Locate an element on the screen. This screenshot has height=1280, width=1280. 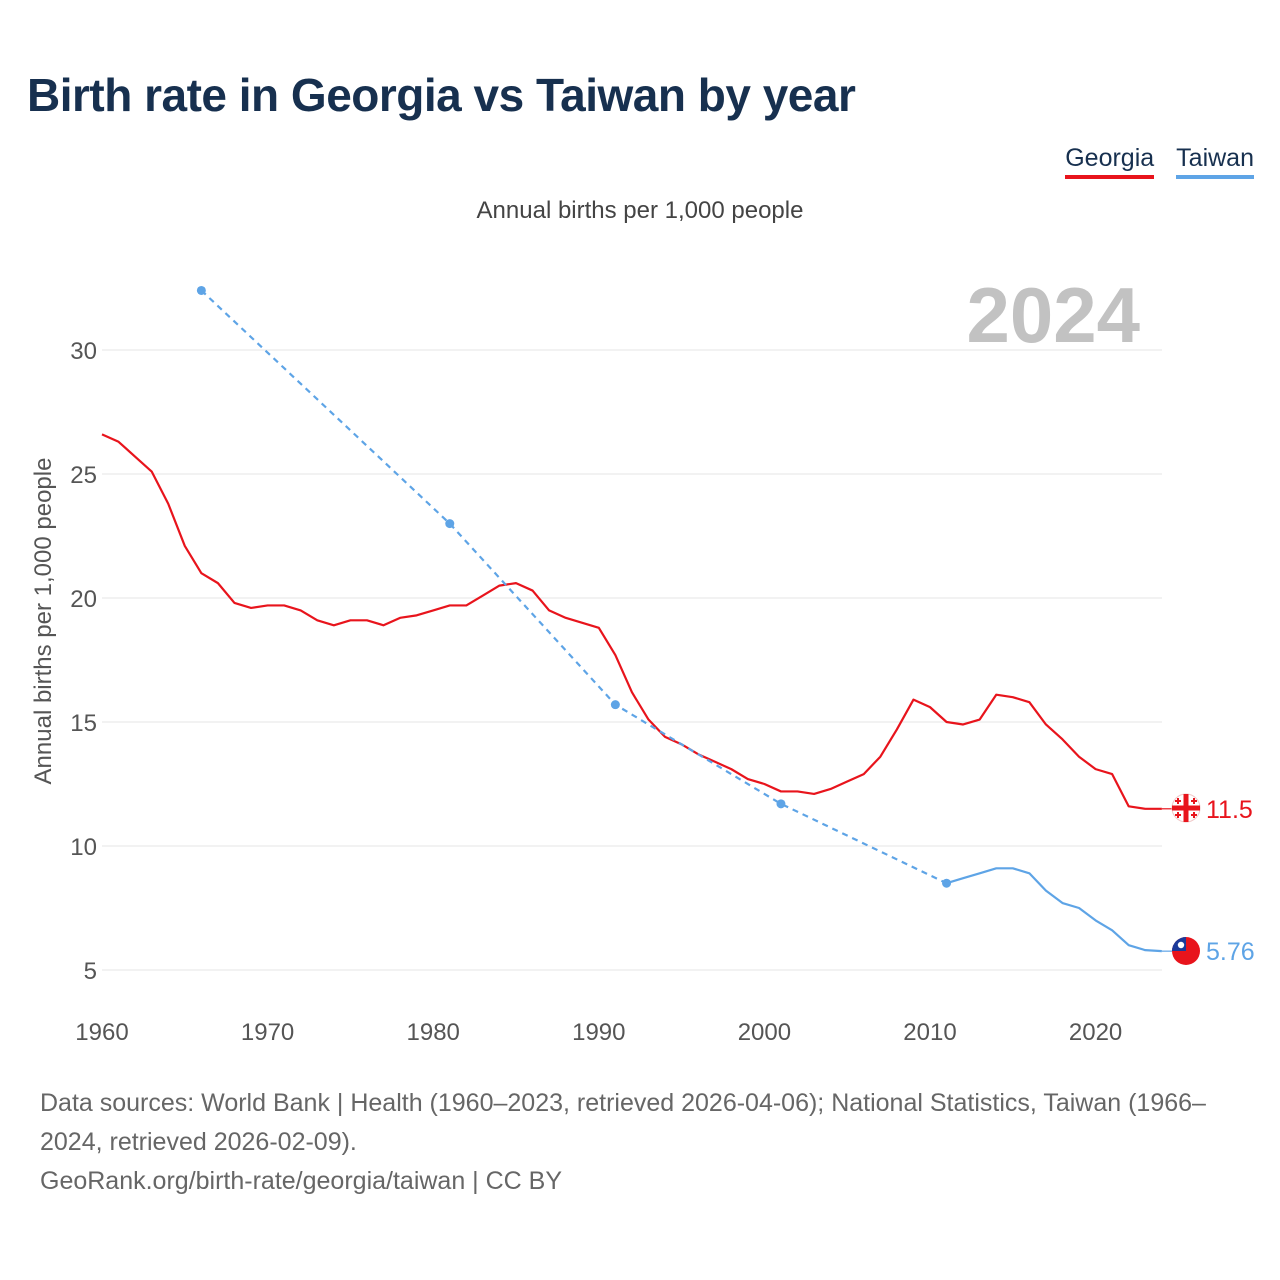
legend: Georgia Taiwan is located at coordinates (1159, 161).